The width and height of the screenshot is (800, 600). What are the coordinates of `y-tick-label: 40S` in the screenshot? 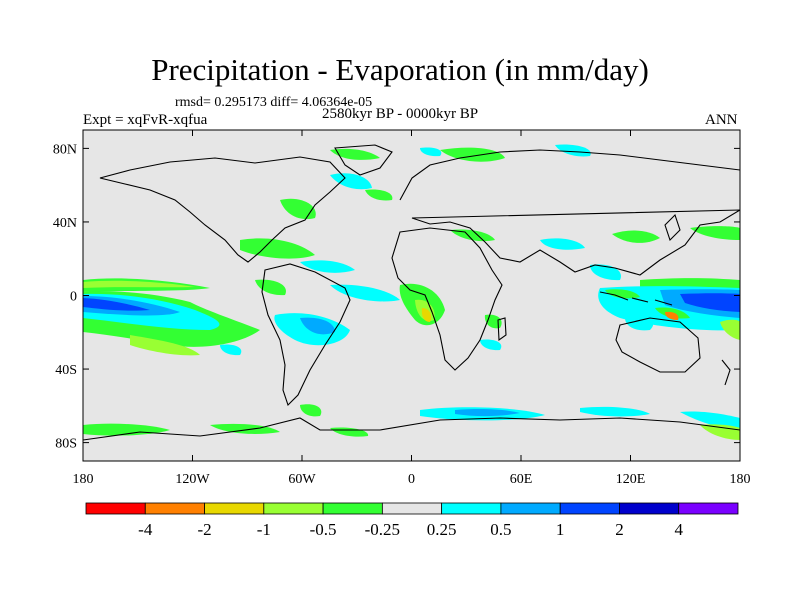 It's located at (66, 370).